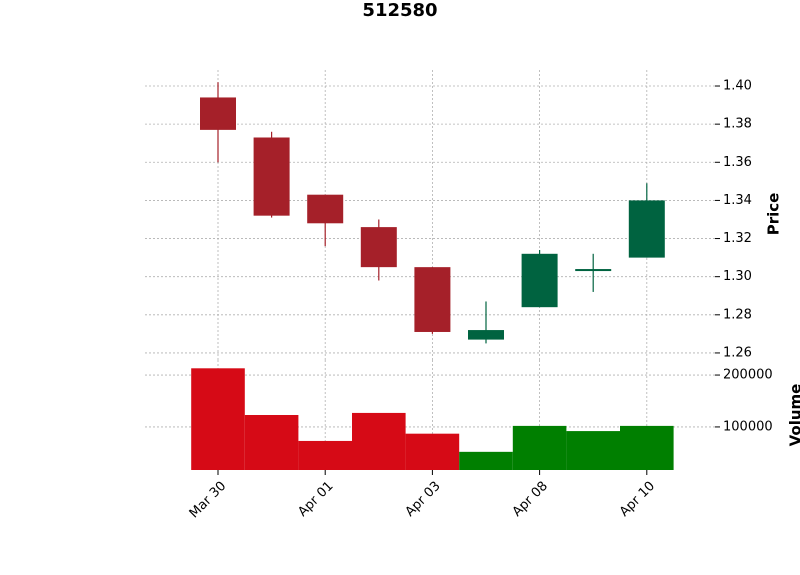 This screenshot has height=575, width=800. I want to click on y-axis-label: Price, so click(774, 214).